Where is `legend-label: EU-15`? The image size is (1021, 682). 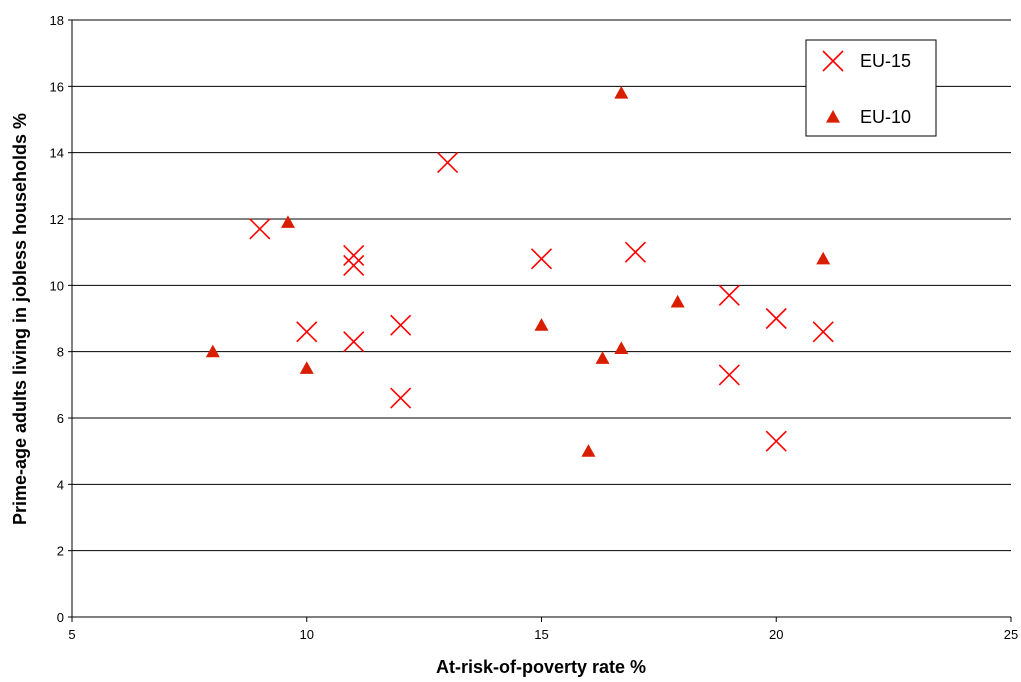
legend-label: EU-15 is located at coordinates (885, 61).